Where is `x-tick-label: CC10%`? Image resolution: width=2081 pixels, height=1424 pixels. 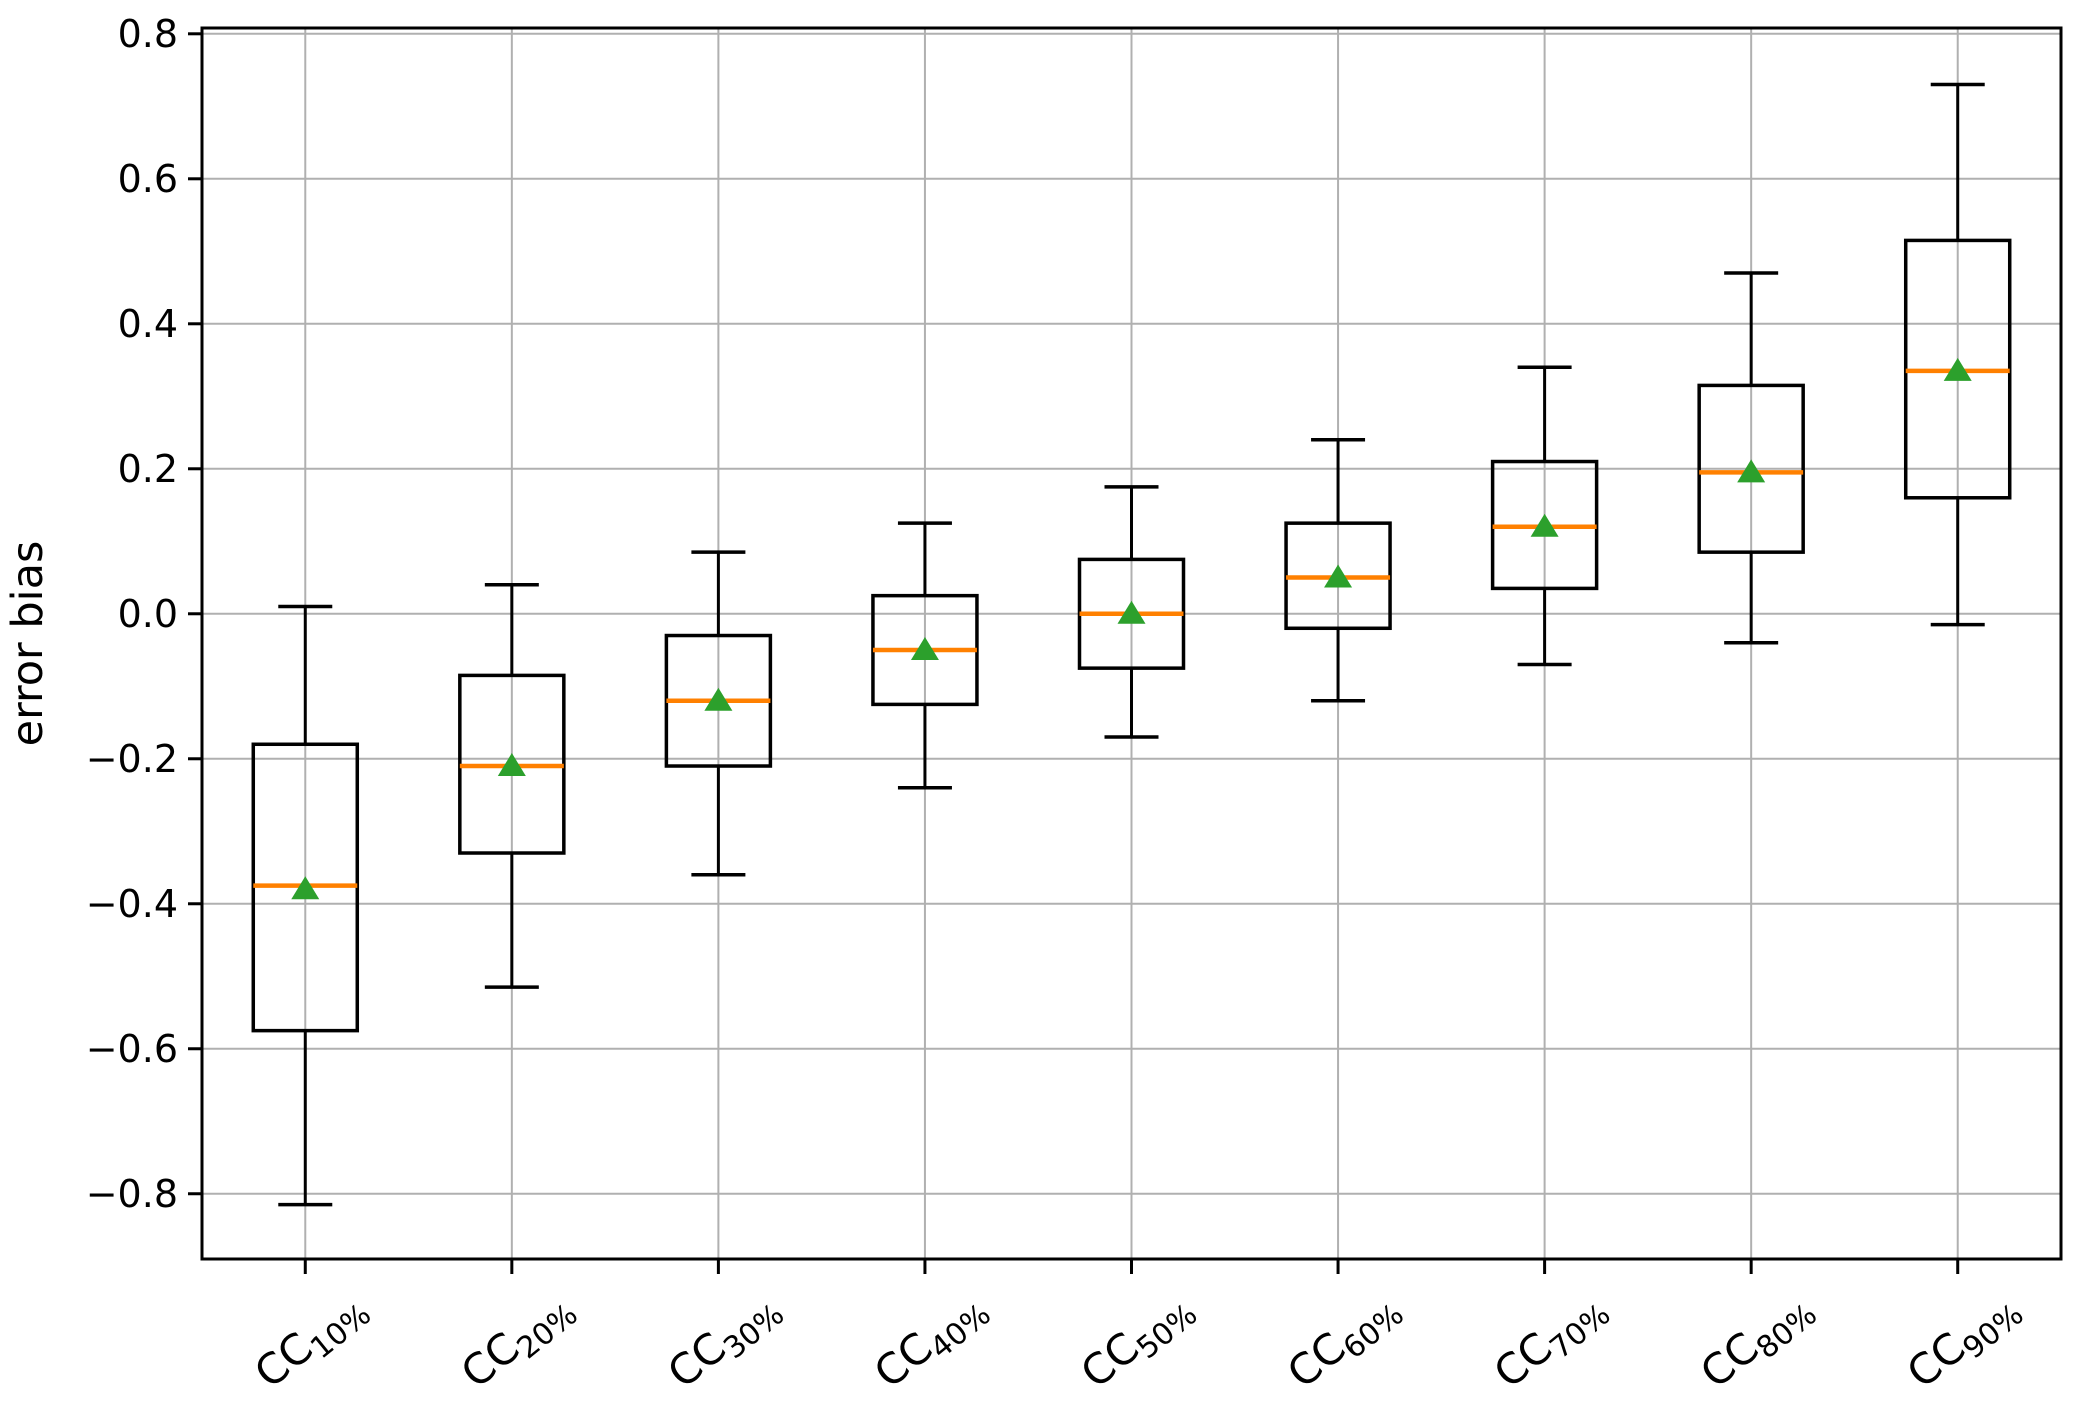 x-tick-label: CC10% is located at coordinates (311, 1342).